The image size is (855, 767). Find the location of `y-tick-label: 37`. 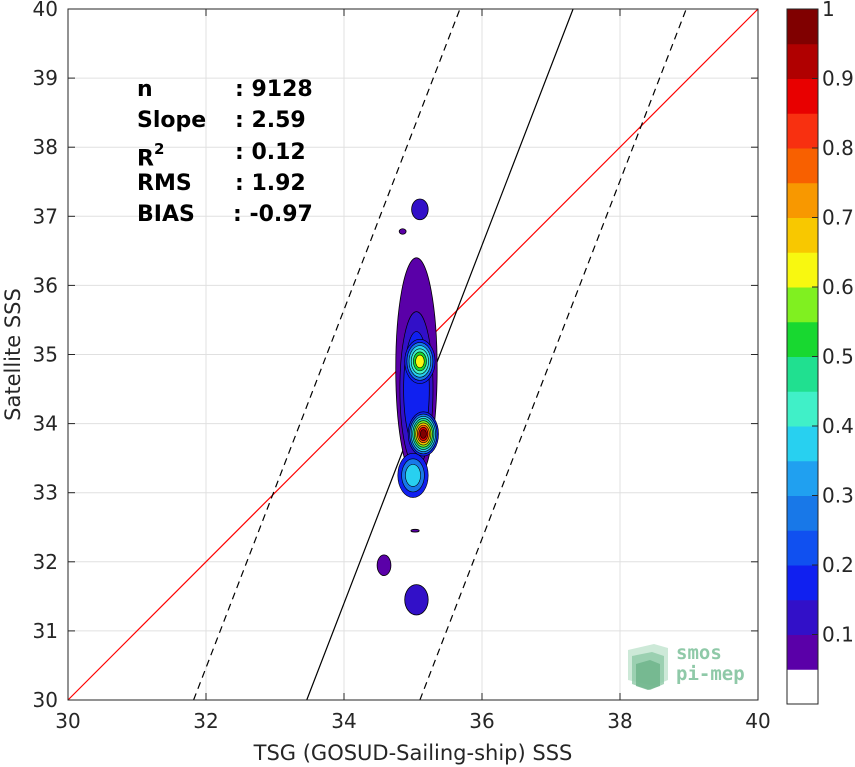

y-tick-label: 37 is located at coordinates (45, 216).